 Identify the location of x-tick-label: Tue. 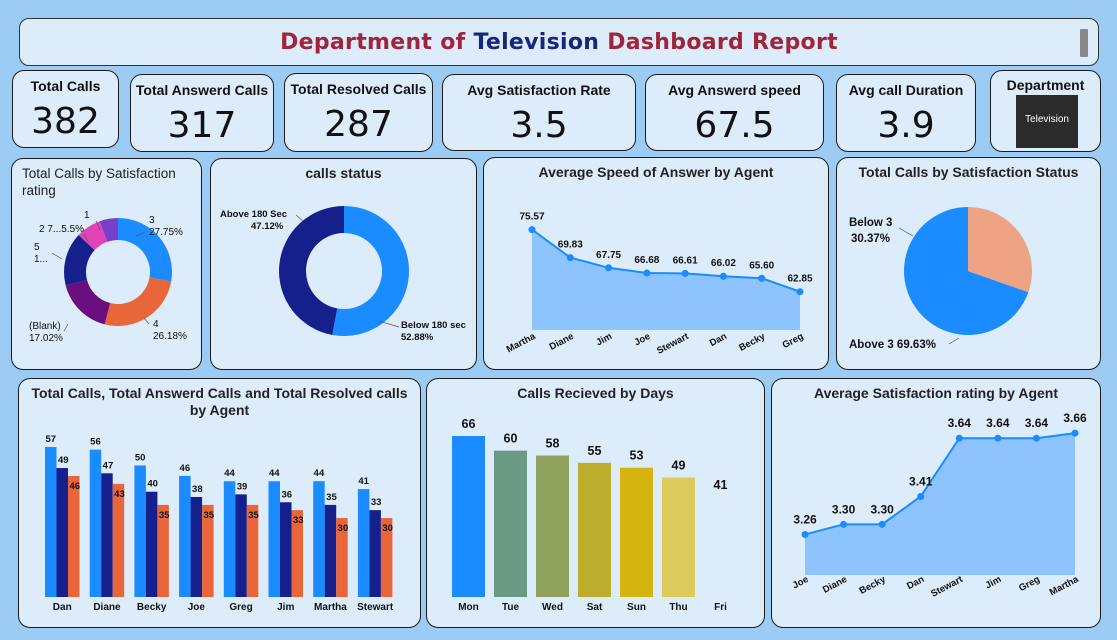
(510, 607).